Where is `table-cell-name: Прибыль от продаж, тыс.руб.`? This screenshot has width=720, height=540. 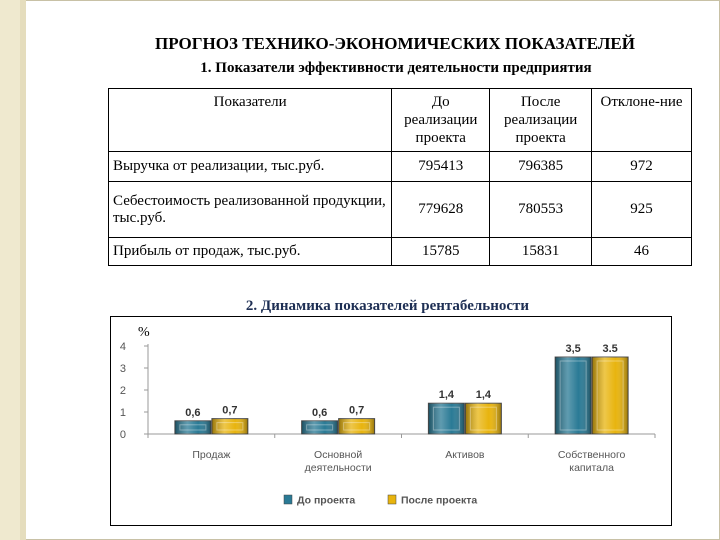 table-cell-name: Прибыль от продаж, тыс.руб. is located at coordinates (250, 251).